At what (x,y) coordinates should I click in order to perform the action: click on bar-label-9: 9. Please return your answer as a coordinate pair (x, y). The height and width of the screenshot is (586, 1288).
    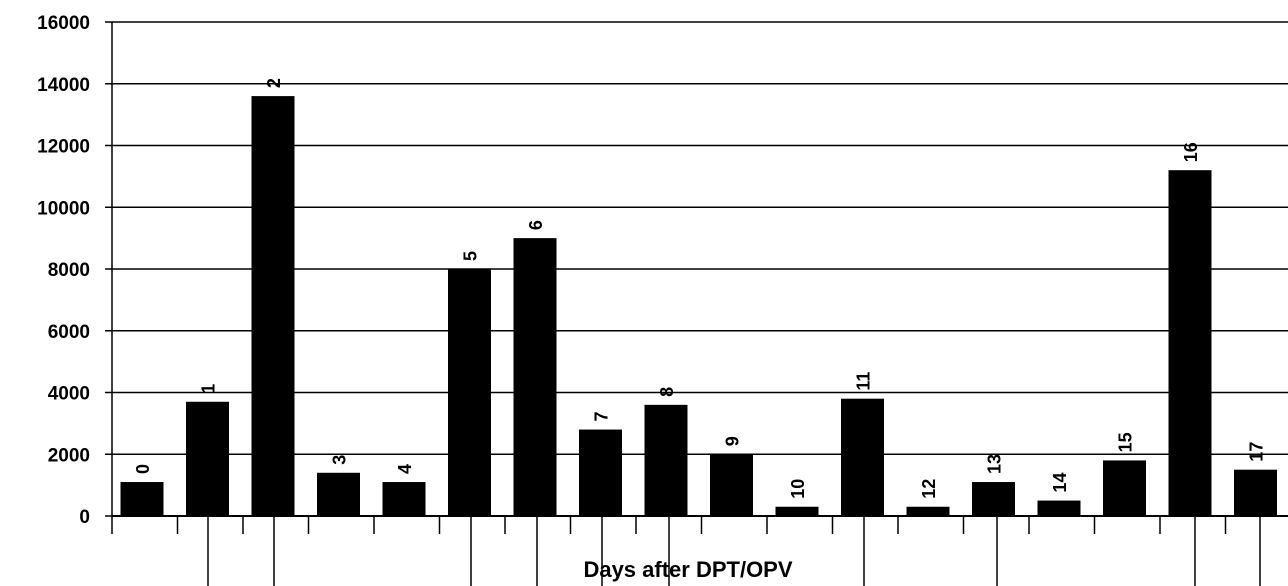
    Looking at the image, I should click on (733, 441).